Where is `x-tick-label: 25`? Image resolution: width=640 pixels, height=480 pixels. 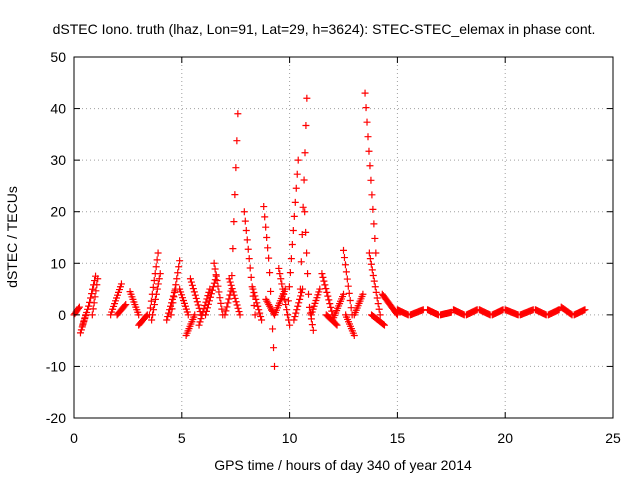
x-tick-label: 25 is located at coordinates (613, 438).